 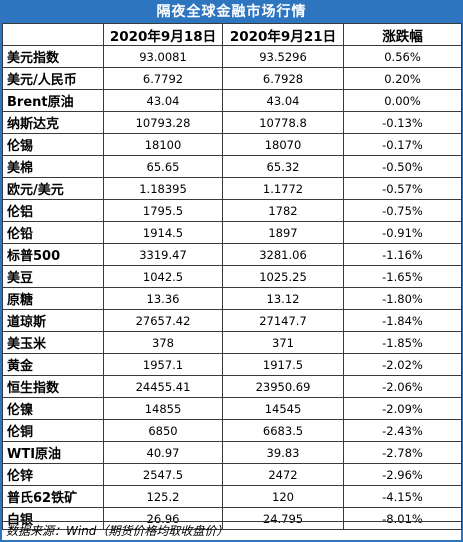 I want to click on row-name-cell: 美豆, so click(x=53, y=276).